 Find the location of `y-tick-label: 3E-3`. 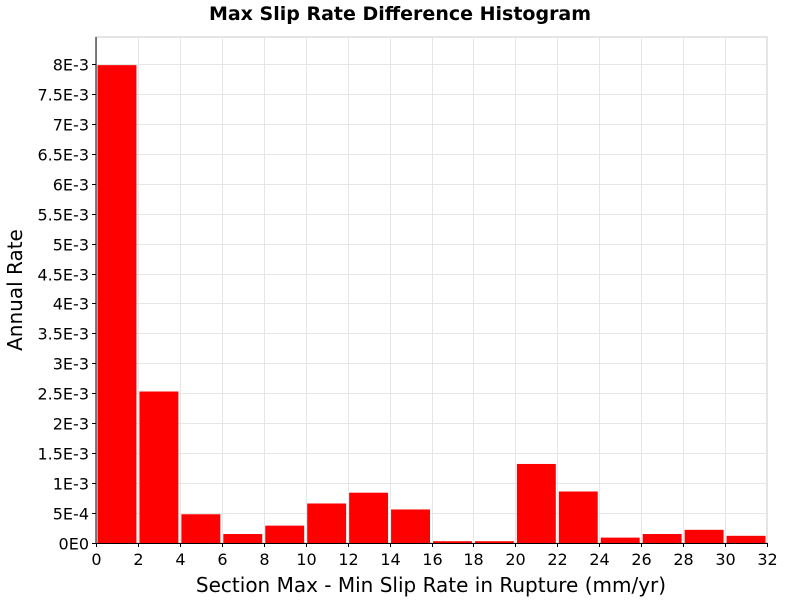

y-tick-label: 3E-3 is located at coordinates (71, 364).